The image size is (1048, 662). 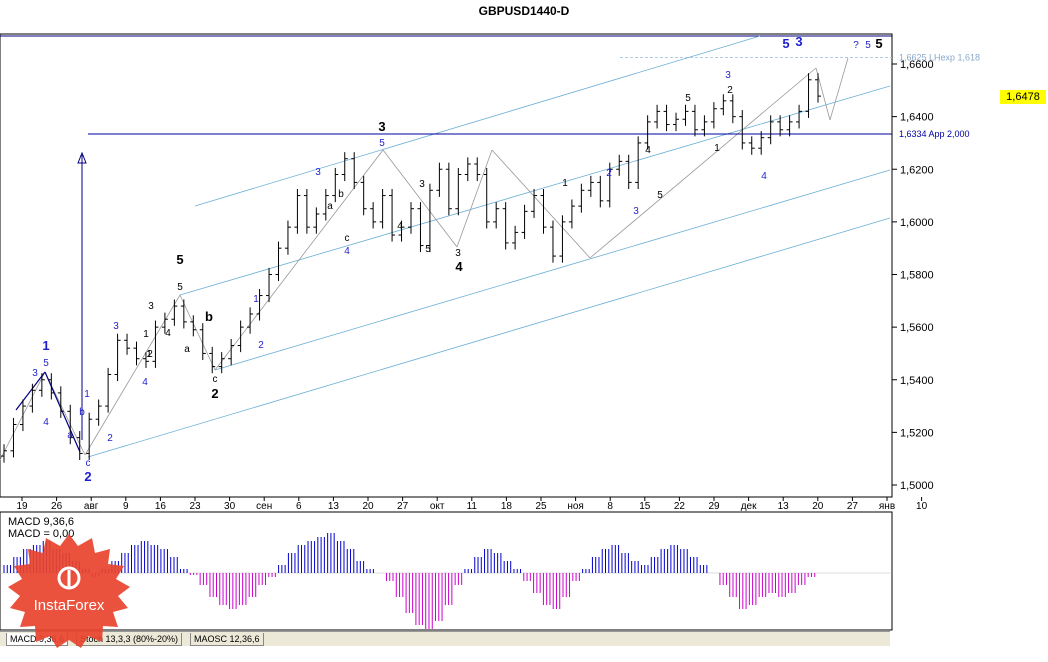 What do you see at coordinates (161, 506) in the screenshot?
I see `x-tick-label: 16` at bounding box center [161, 506].